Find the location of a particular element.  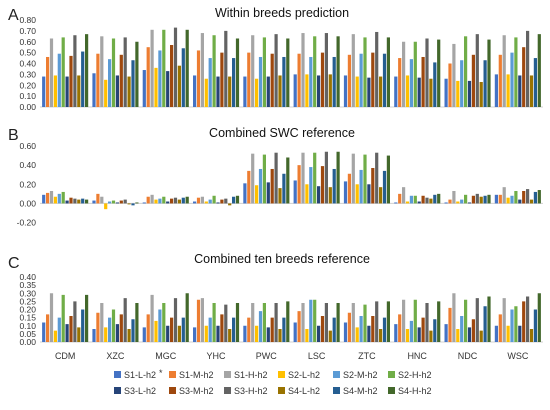

bar-a-yhc-s2-l-h2 is located at coordinates (206, 92).